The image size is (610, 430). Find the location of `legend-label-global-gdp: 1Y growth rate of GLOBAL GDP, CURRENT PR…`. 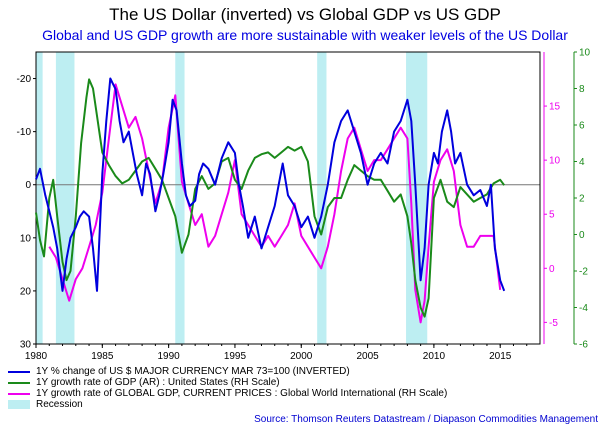

legend-label-global-gdp: 1Y growth rate of GLOBAL GDP, CURRENT PR… is located at coordinates (242, 393).